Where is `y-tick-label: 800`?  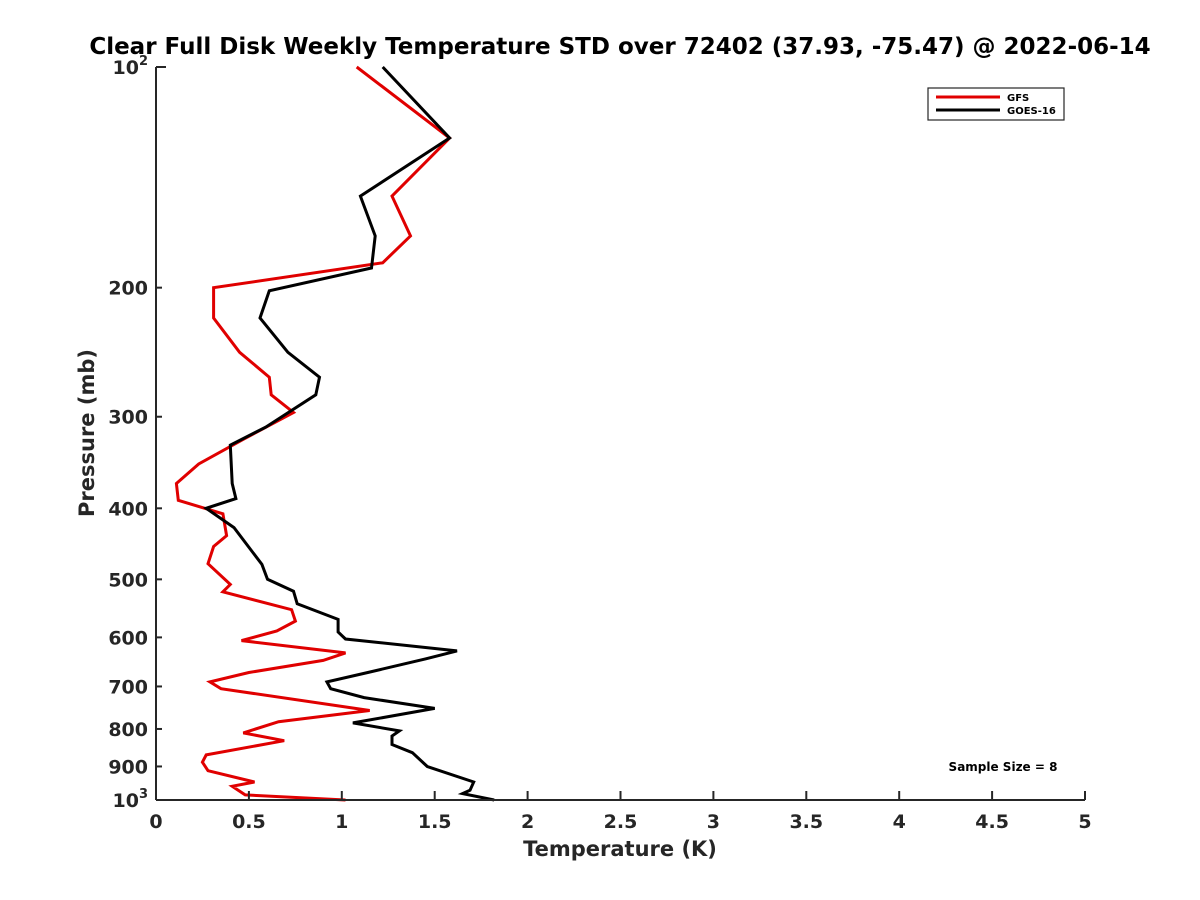
y-tick-label: 800 is located at coordinates (128, 730).